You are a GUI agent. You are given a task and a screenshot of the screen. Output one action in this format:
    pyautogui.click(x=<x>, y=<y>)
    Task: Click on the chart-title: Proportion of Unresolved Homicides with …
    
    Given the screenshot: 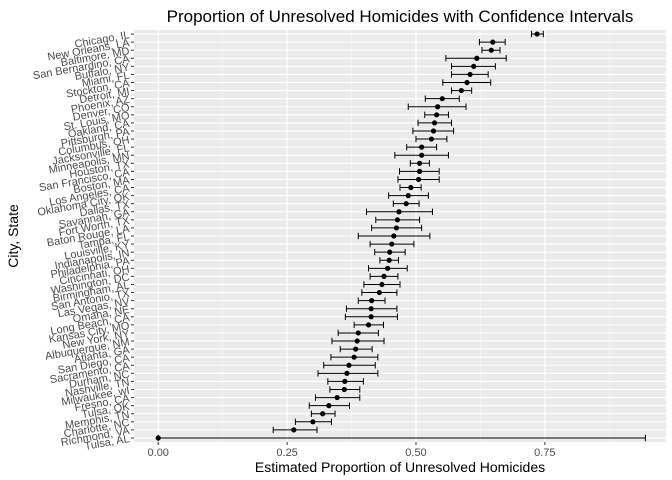 What is the action you would take?
    pyautogui.click(x=400, y=16)
    